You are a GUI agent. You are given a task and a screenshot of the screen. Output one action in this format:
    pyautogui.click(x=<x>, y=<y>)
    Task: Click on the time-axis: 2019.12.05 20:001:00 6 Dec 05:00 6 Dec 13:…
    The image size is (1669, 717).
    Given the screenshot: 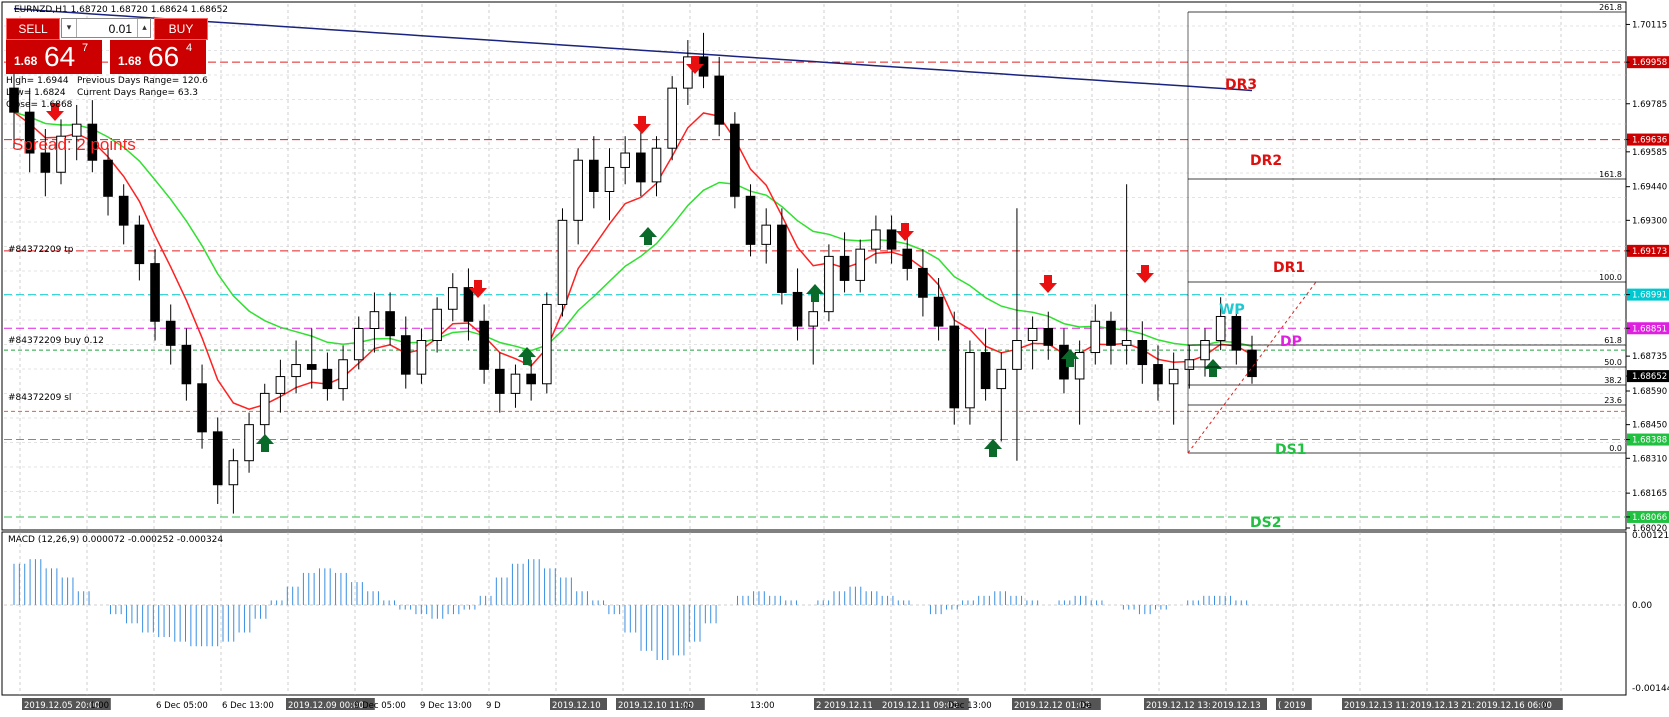 What is the action you would take?
    pyautogui.click(x=792, y=704)
    